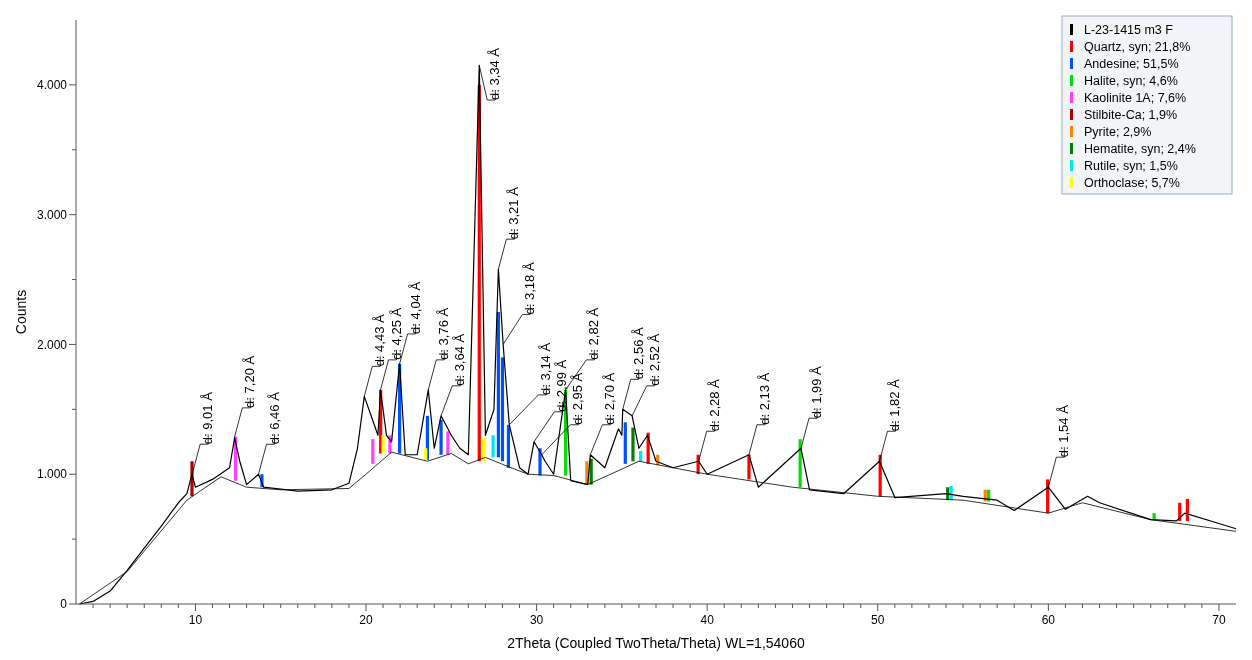  I want to click on y-tick-label: 4.000, so click(52, 85).